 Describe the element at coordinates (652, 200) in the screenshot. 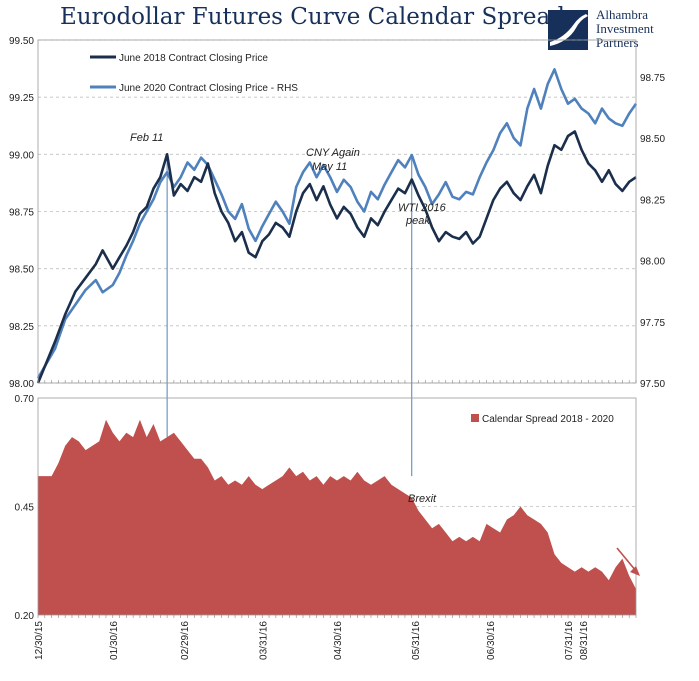

I see `y-right-tick-label: 98.25` at that location.